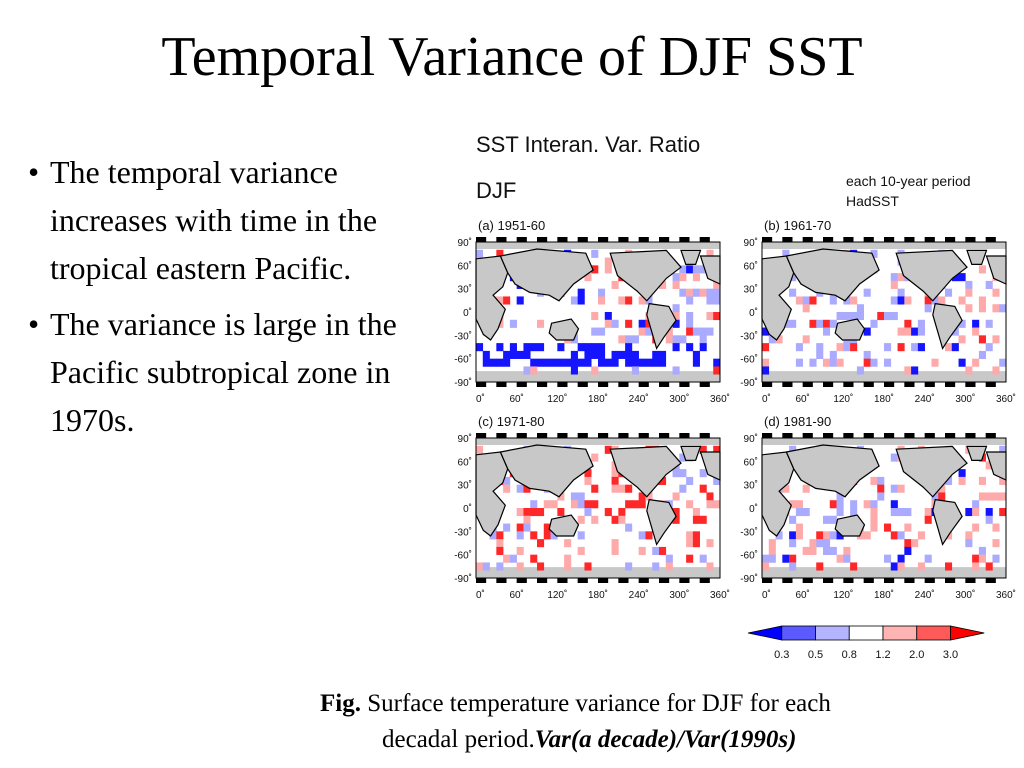 The height and width of the screenshot is (768, 1024). What do you see at coordinates (751, 290) in the screenshot?
I see `lat-tick-label: 30˚` at bounding box center [751, 290].